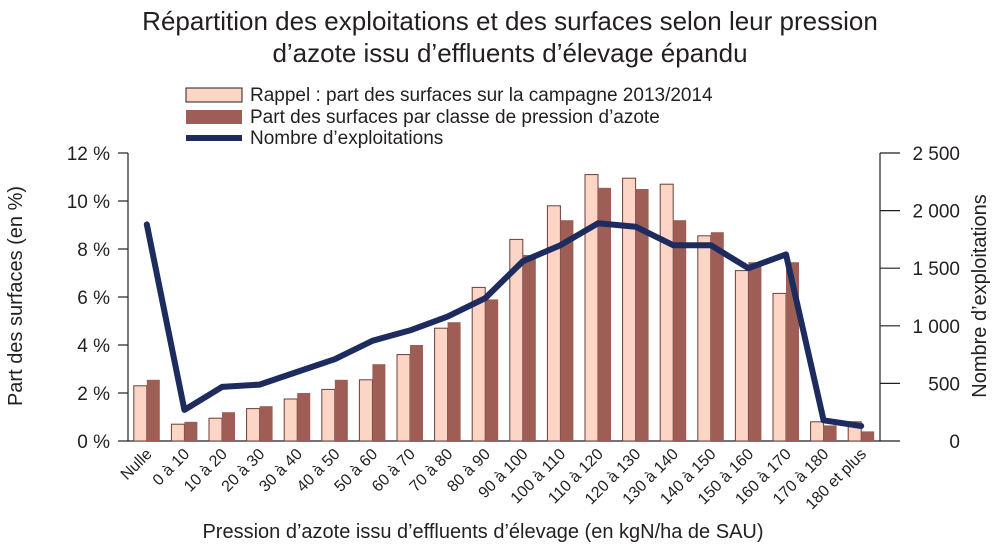 This screenshot has height=546, width=1000. What do you see at coordinates (88, 202) in the screenshot?
I see `y-tick-label-left: 10 %` at bounding box center [88, 202].